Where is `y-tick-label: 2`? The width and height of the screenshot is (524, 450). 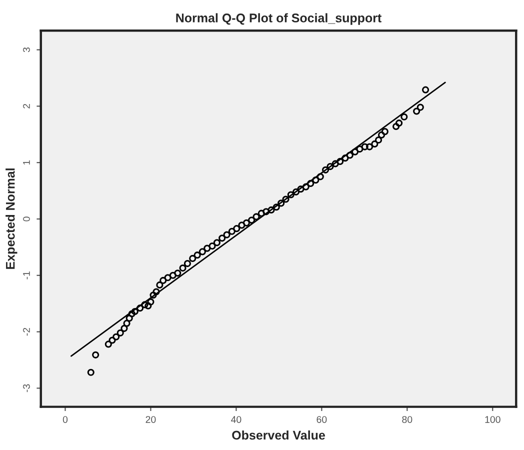
y-tick-label: 2 is located at coordinates (26, 106).